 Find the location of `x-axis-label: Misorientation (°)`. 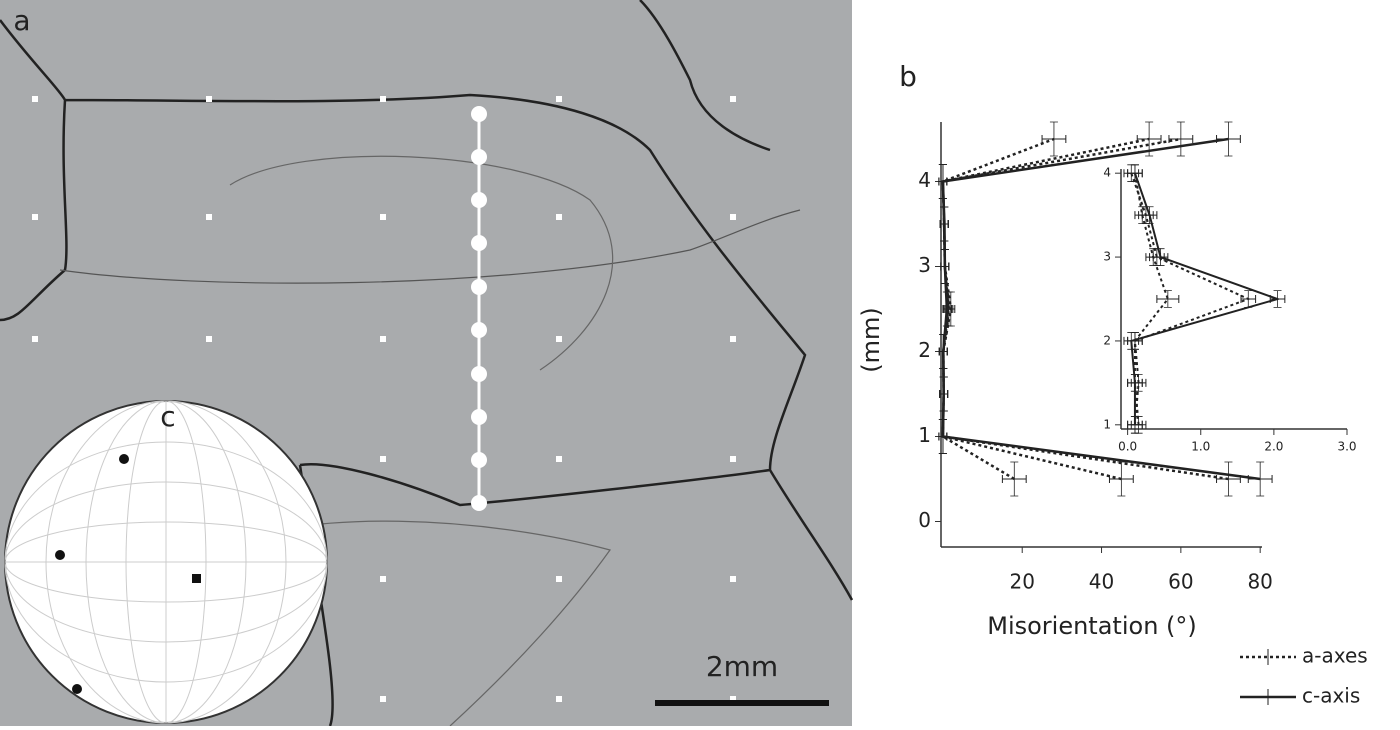

x-axis-label: Misorientation (°) is located at coordinates (1092, 626).